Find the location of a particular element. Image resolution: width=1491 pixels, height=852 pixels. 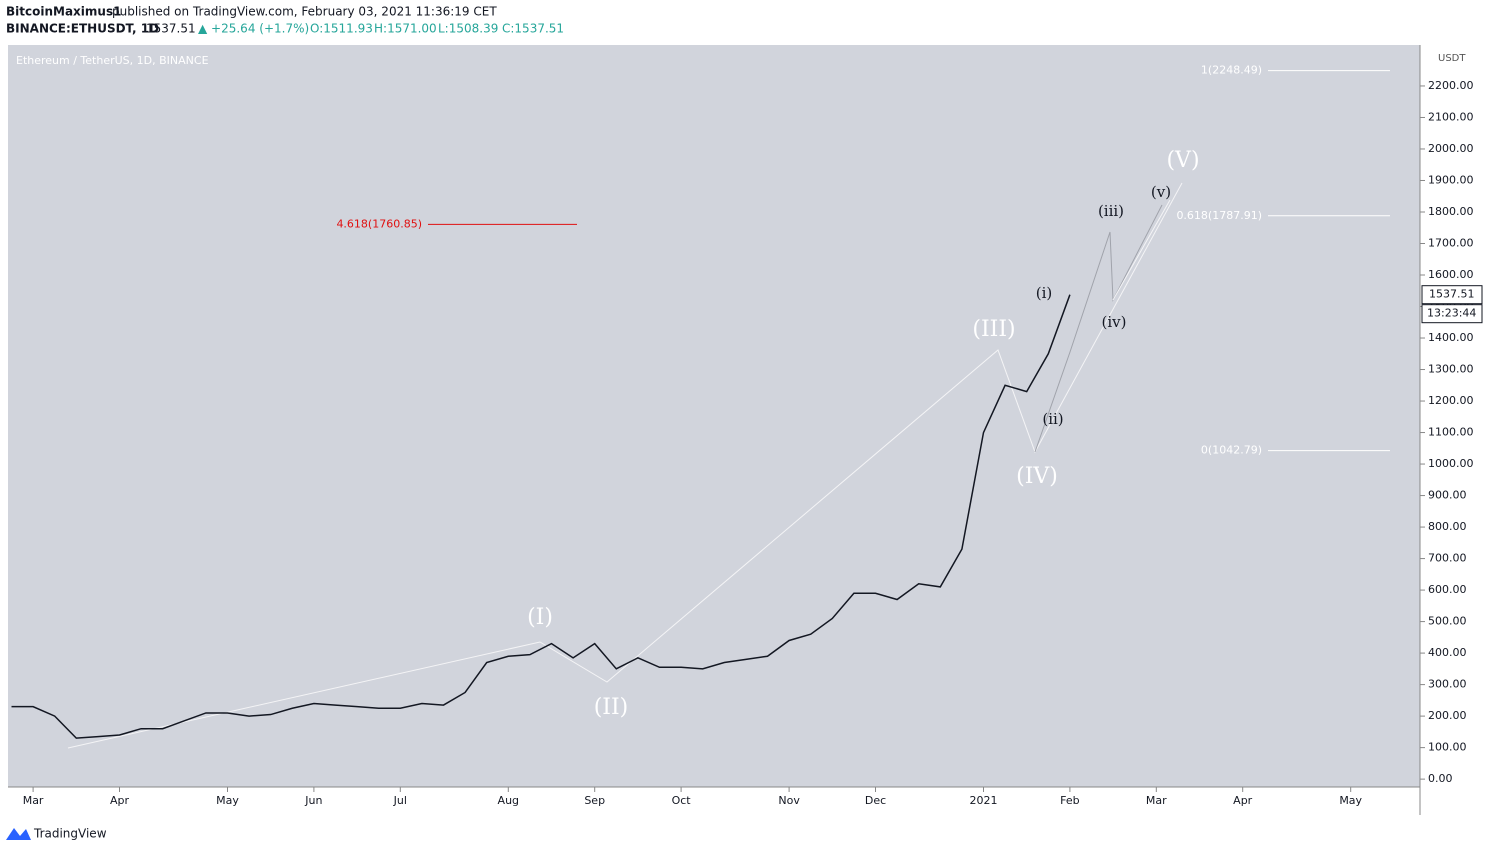

y-tick-label: 100.00 is located at coordinates (1447, 747).